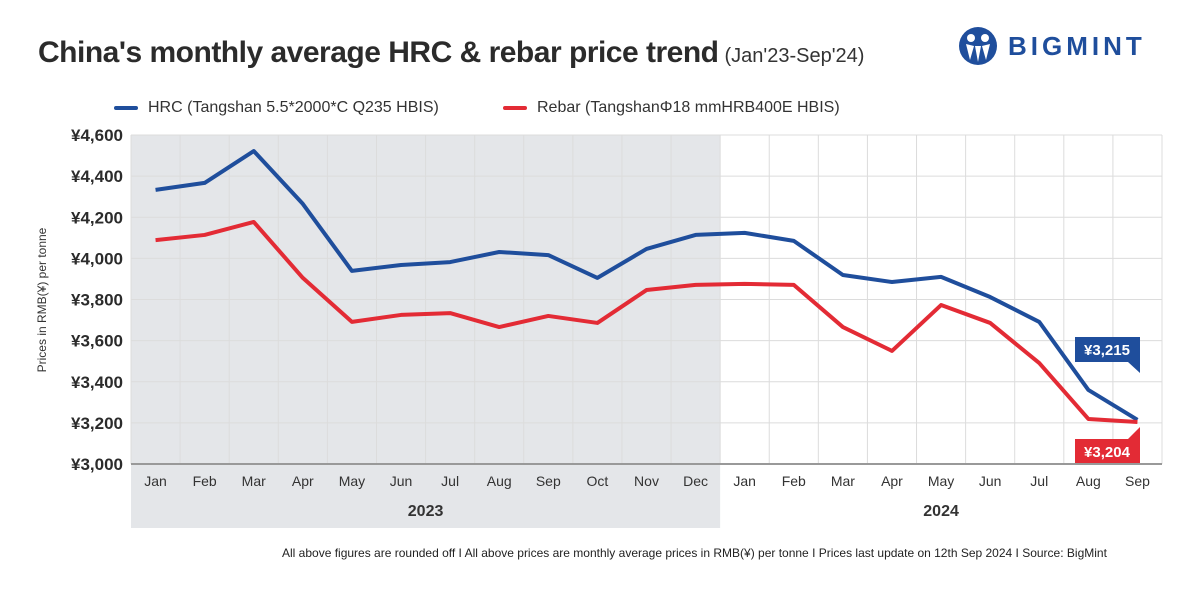 This screenshot has width=1200, height=600. What do you see at coordinates (97, 135) in the screenshot?
I see `y-tick-label: ¥4,600` at bounding box center [97, 135].